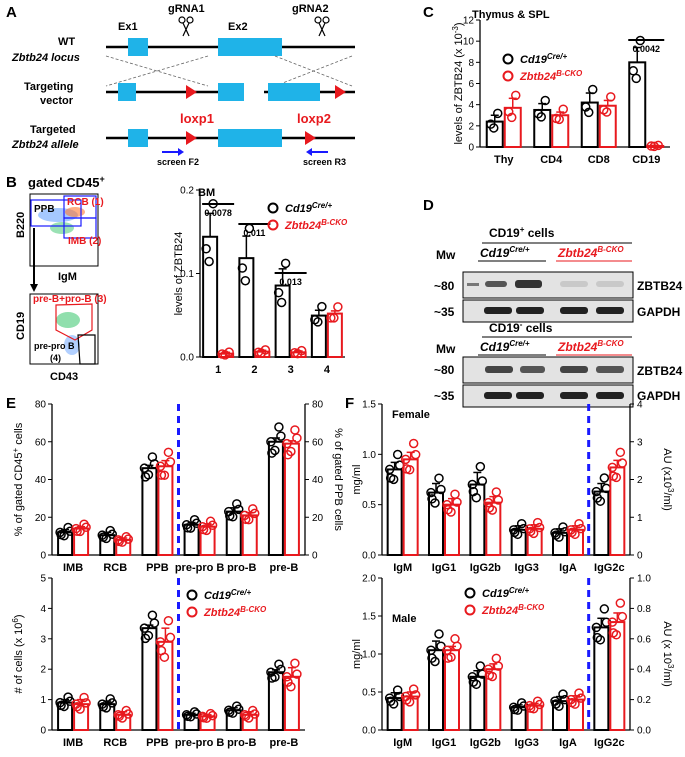  What do you see at coordinates (601, 679) in the screenshot?
I see `bar-control-IgG2c` at bounding box center [601, 679].